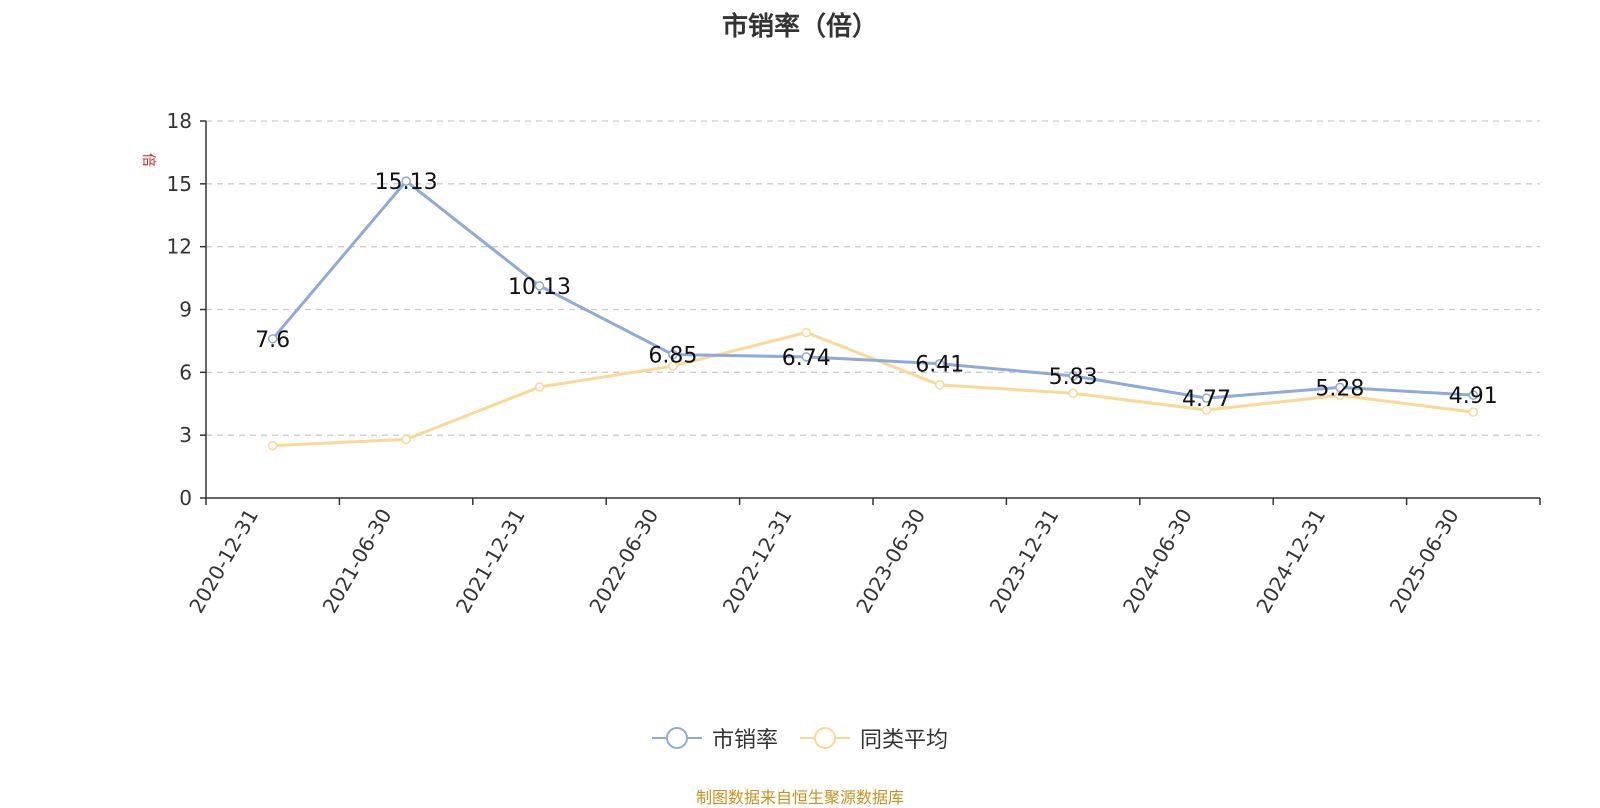 The width and height of the screenshot is (1600, 808). Describe the element at coordinates (357, 561) in the screenshot. I see `x-tick-label: 2021-06-30` at that location.